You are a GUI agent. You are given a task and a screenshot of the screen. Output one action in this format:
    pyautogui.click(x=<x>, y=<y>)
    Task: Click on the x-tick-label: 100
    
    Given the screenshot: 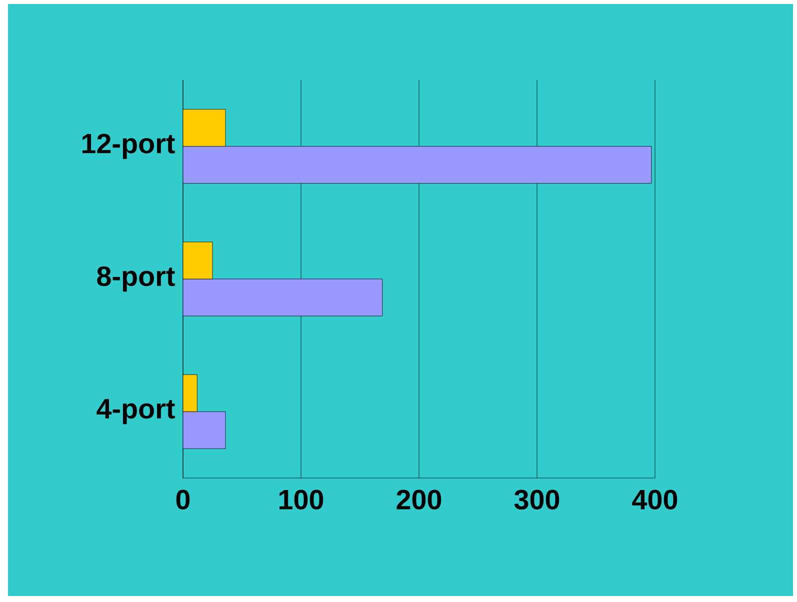 What is the action you would take?
    pyautogui.click(x=301, y=500)
    